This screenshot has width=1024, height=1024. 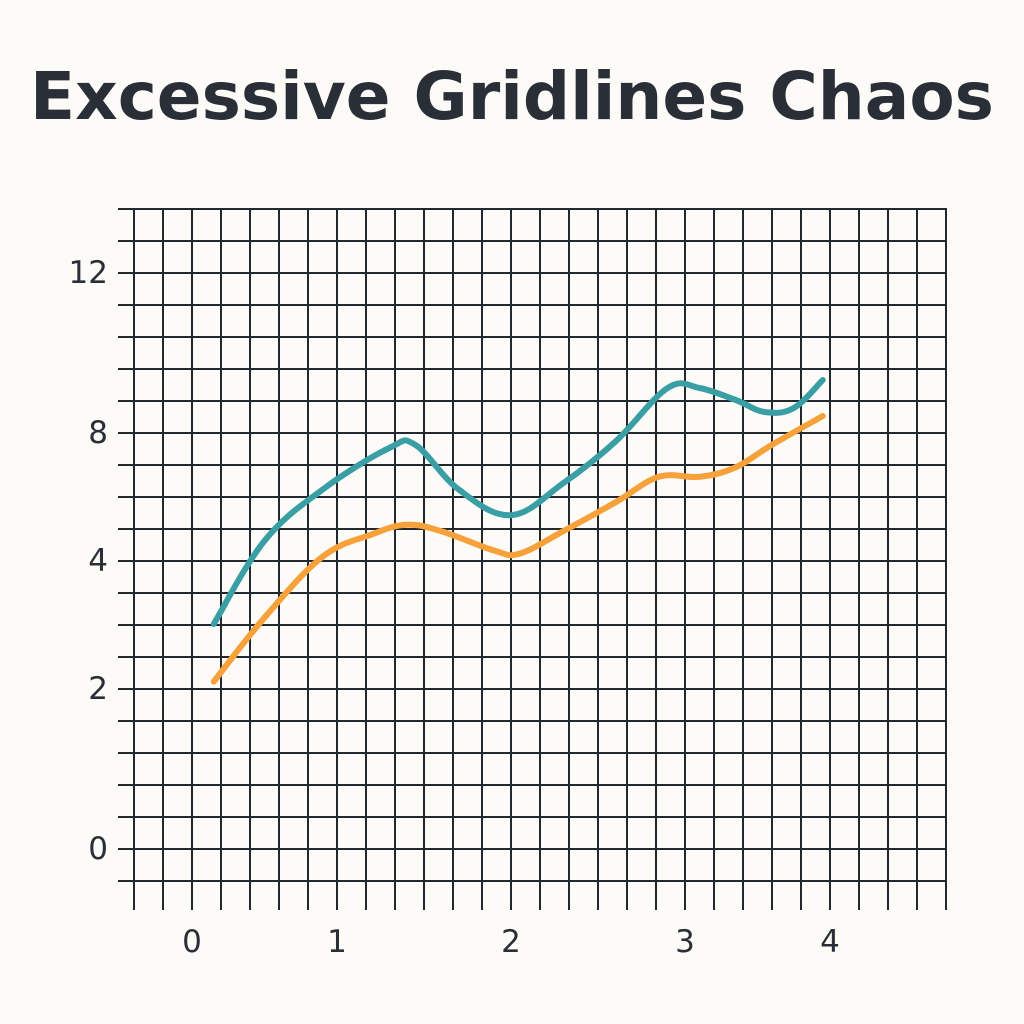 I want to click on x-tick-label: 1, so click(x=337, y=942).